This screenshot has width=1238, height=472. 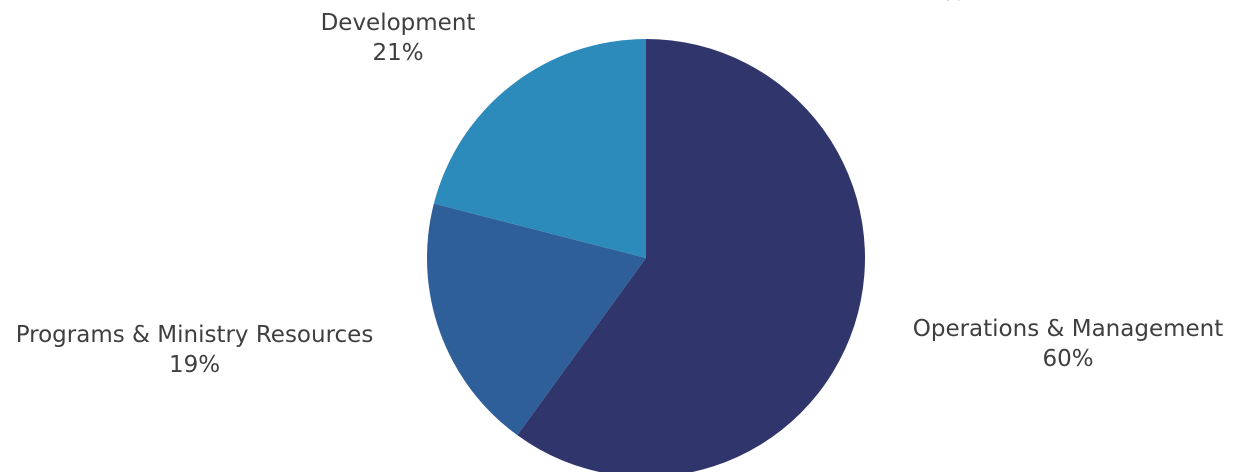 What do you see at coordinates (1068, 359) in the screenshot?
I see `slice-percent: 60%` at bounding box center [1068, 359].